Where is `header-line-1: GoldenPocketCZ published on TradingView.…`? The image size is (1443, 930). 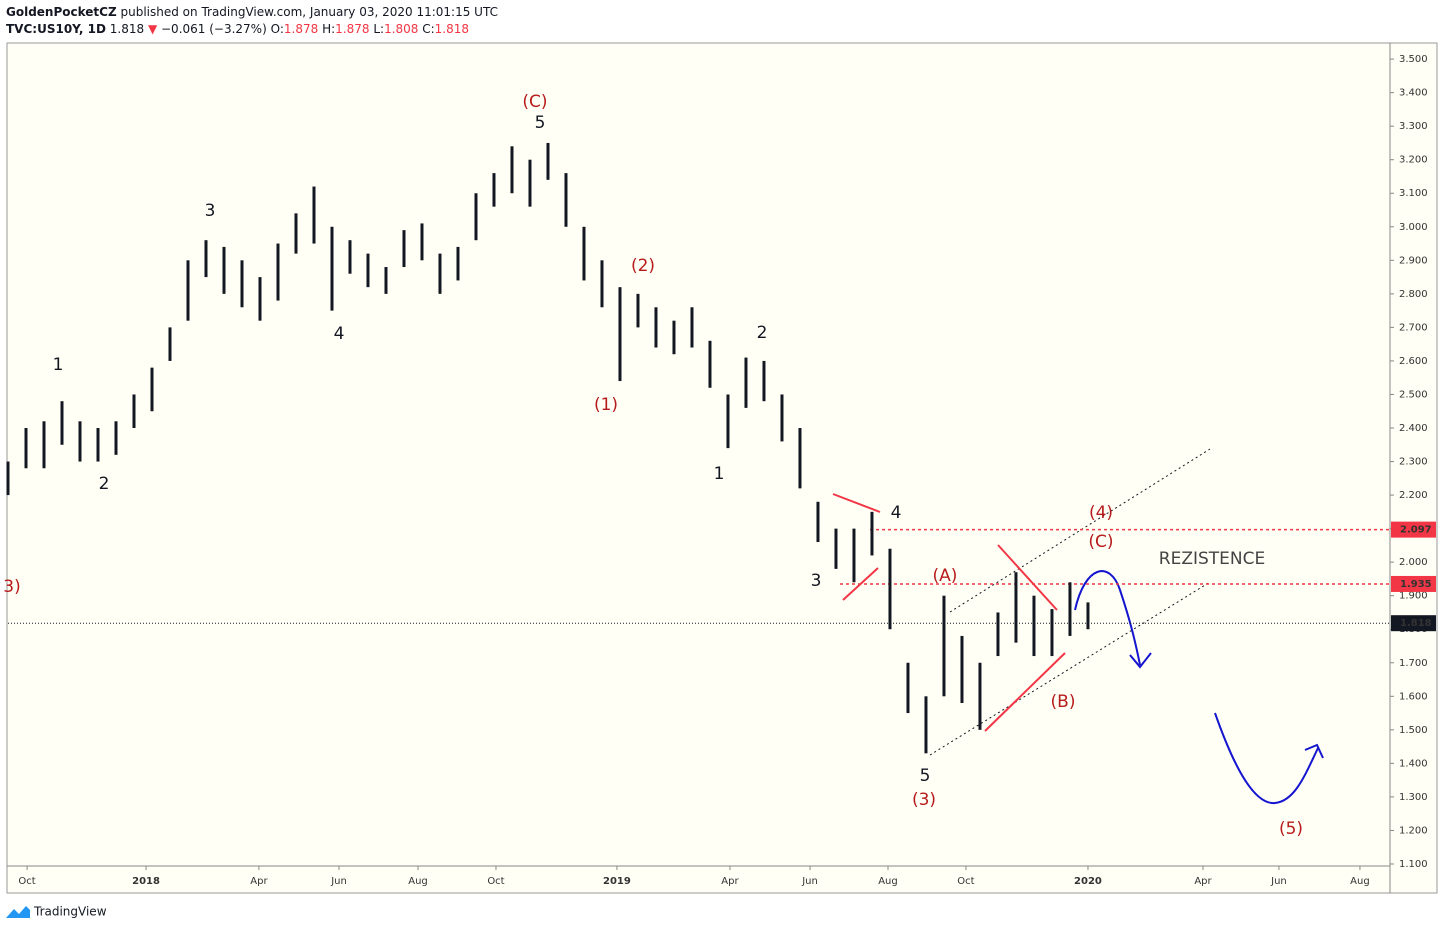 header-line-1: GoldenPocketCZ published on TradingView.… is located at coordinates (252, 12).